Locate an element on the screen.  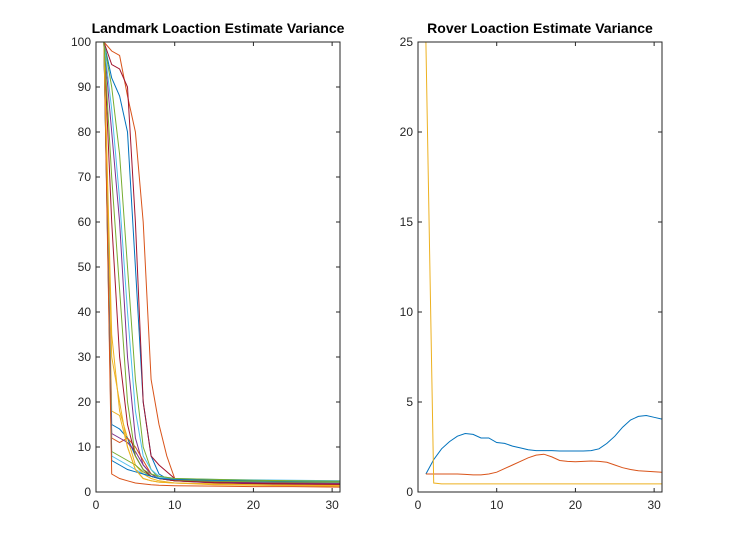
right-xtick-label-0: 0 is located at coordinates (418, 505).